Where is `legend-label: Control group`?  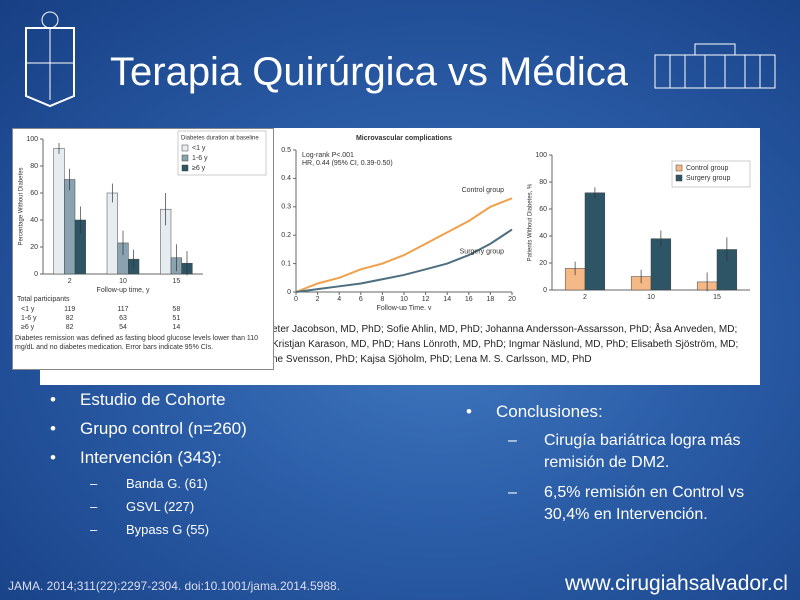 legend-label: Control group is located at coordinates (707, 168).